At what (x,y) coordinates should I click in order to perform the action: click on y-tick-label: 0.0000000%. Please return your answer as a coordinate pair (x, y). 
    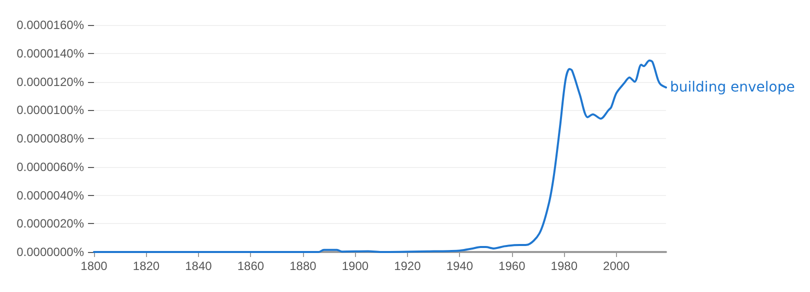
    Looking at the image, I should click on (50, 252).